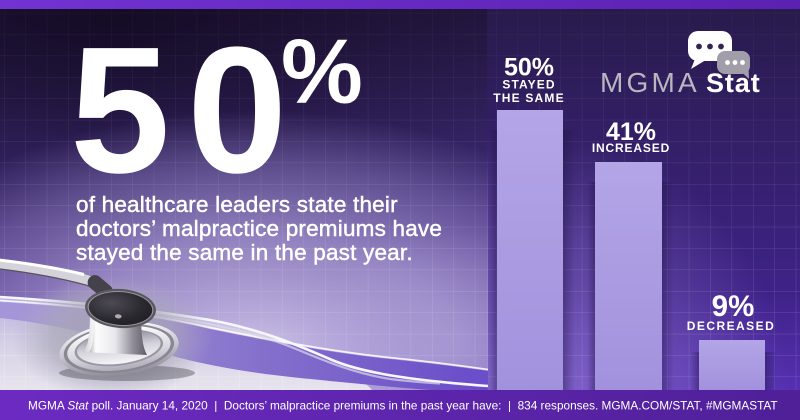 This screenshot has height=420, width=800. What do you see at coordinates (631, 132) in the screenshot?
I see `svg-text: 41%` at bounding box center [631, 132].